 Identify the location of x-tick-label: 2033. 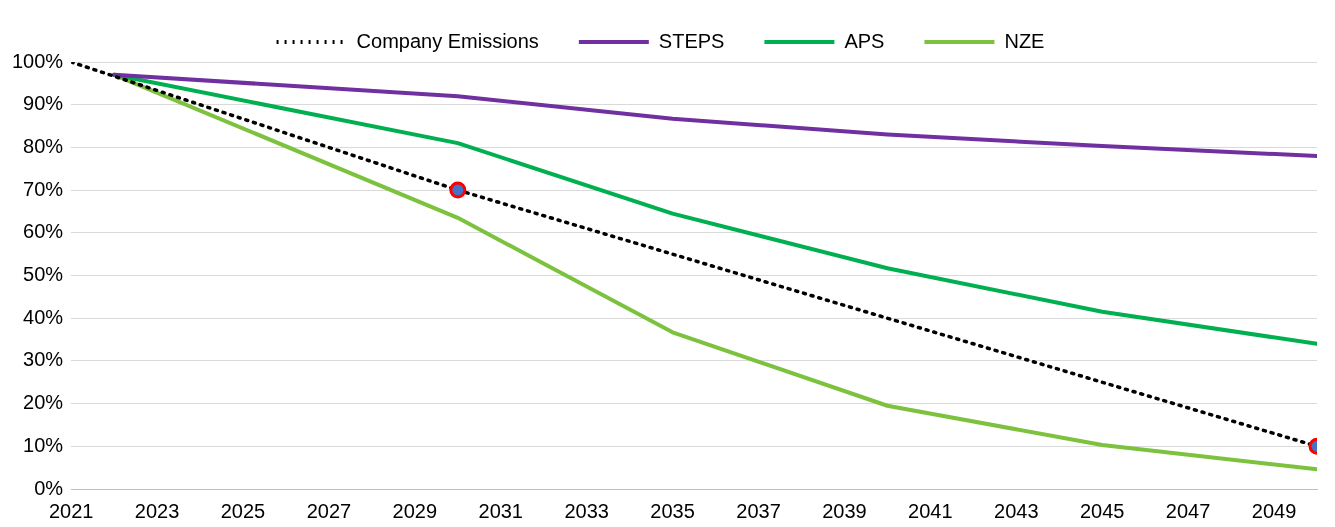
(586, 510).